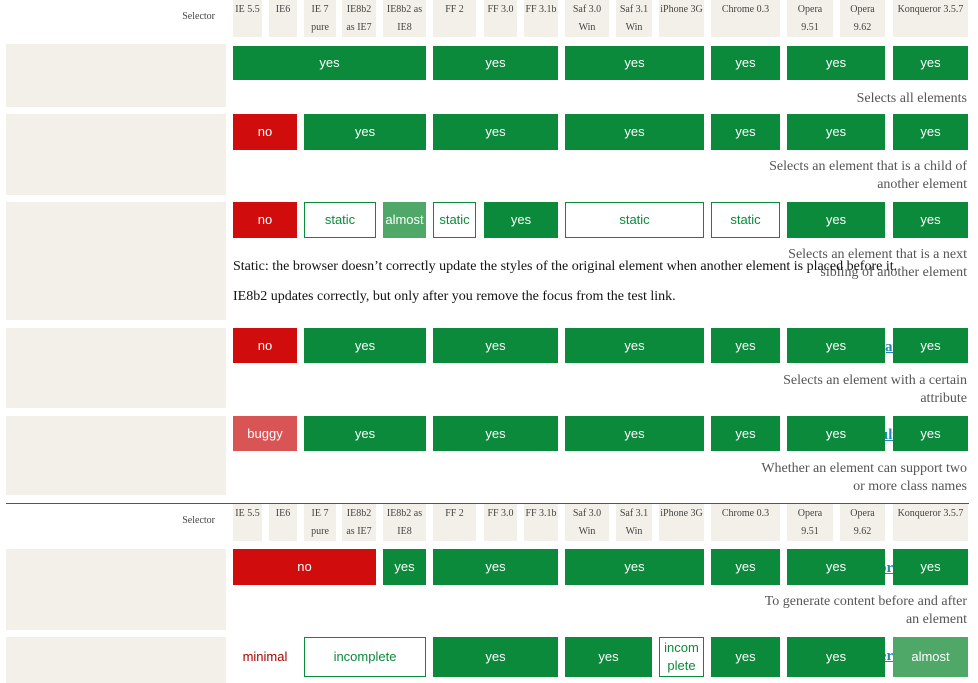  I want to click on support-cell: incomplete, so click(365, 657).